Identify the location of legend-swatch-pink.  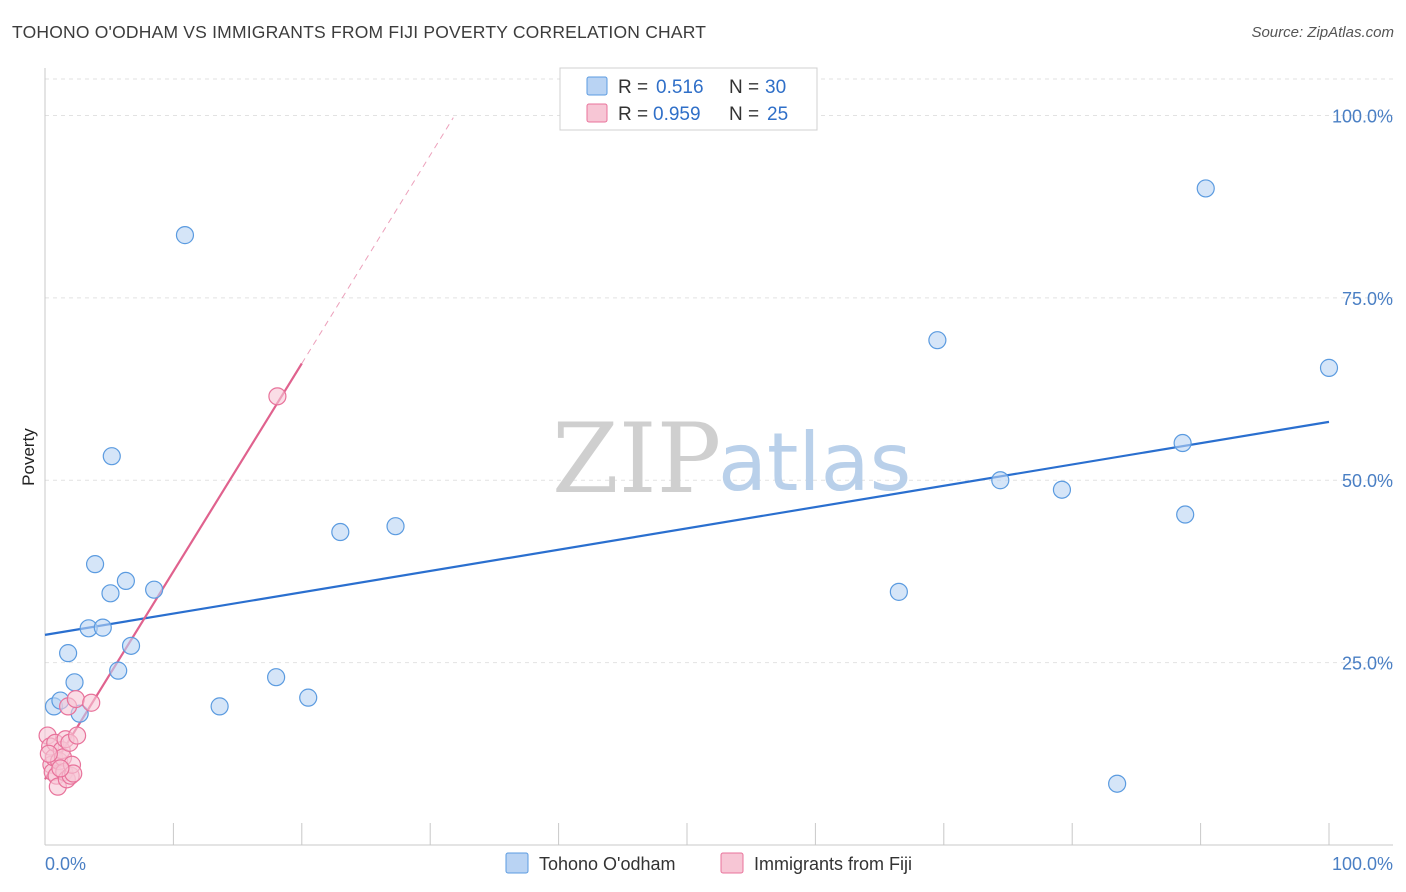
(597, 113).